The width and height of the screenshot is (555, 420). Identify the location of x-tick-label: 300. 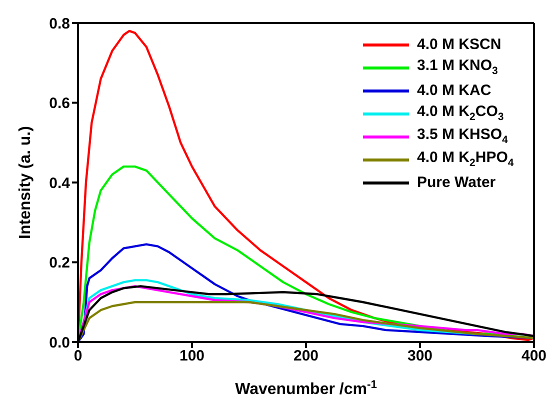
(420, 356).